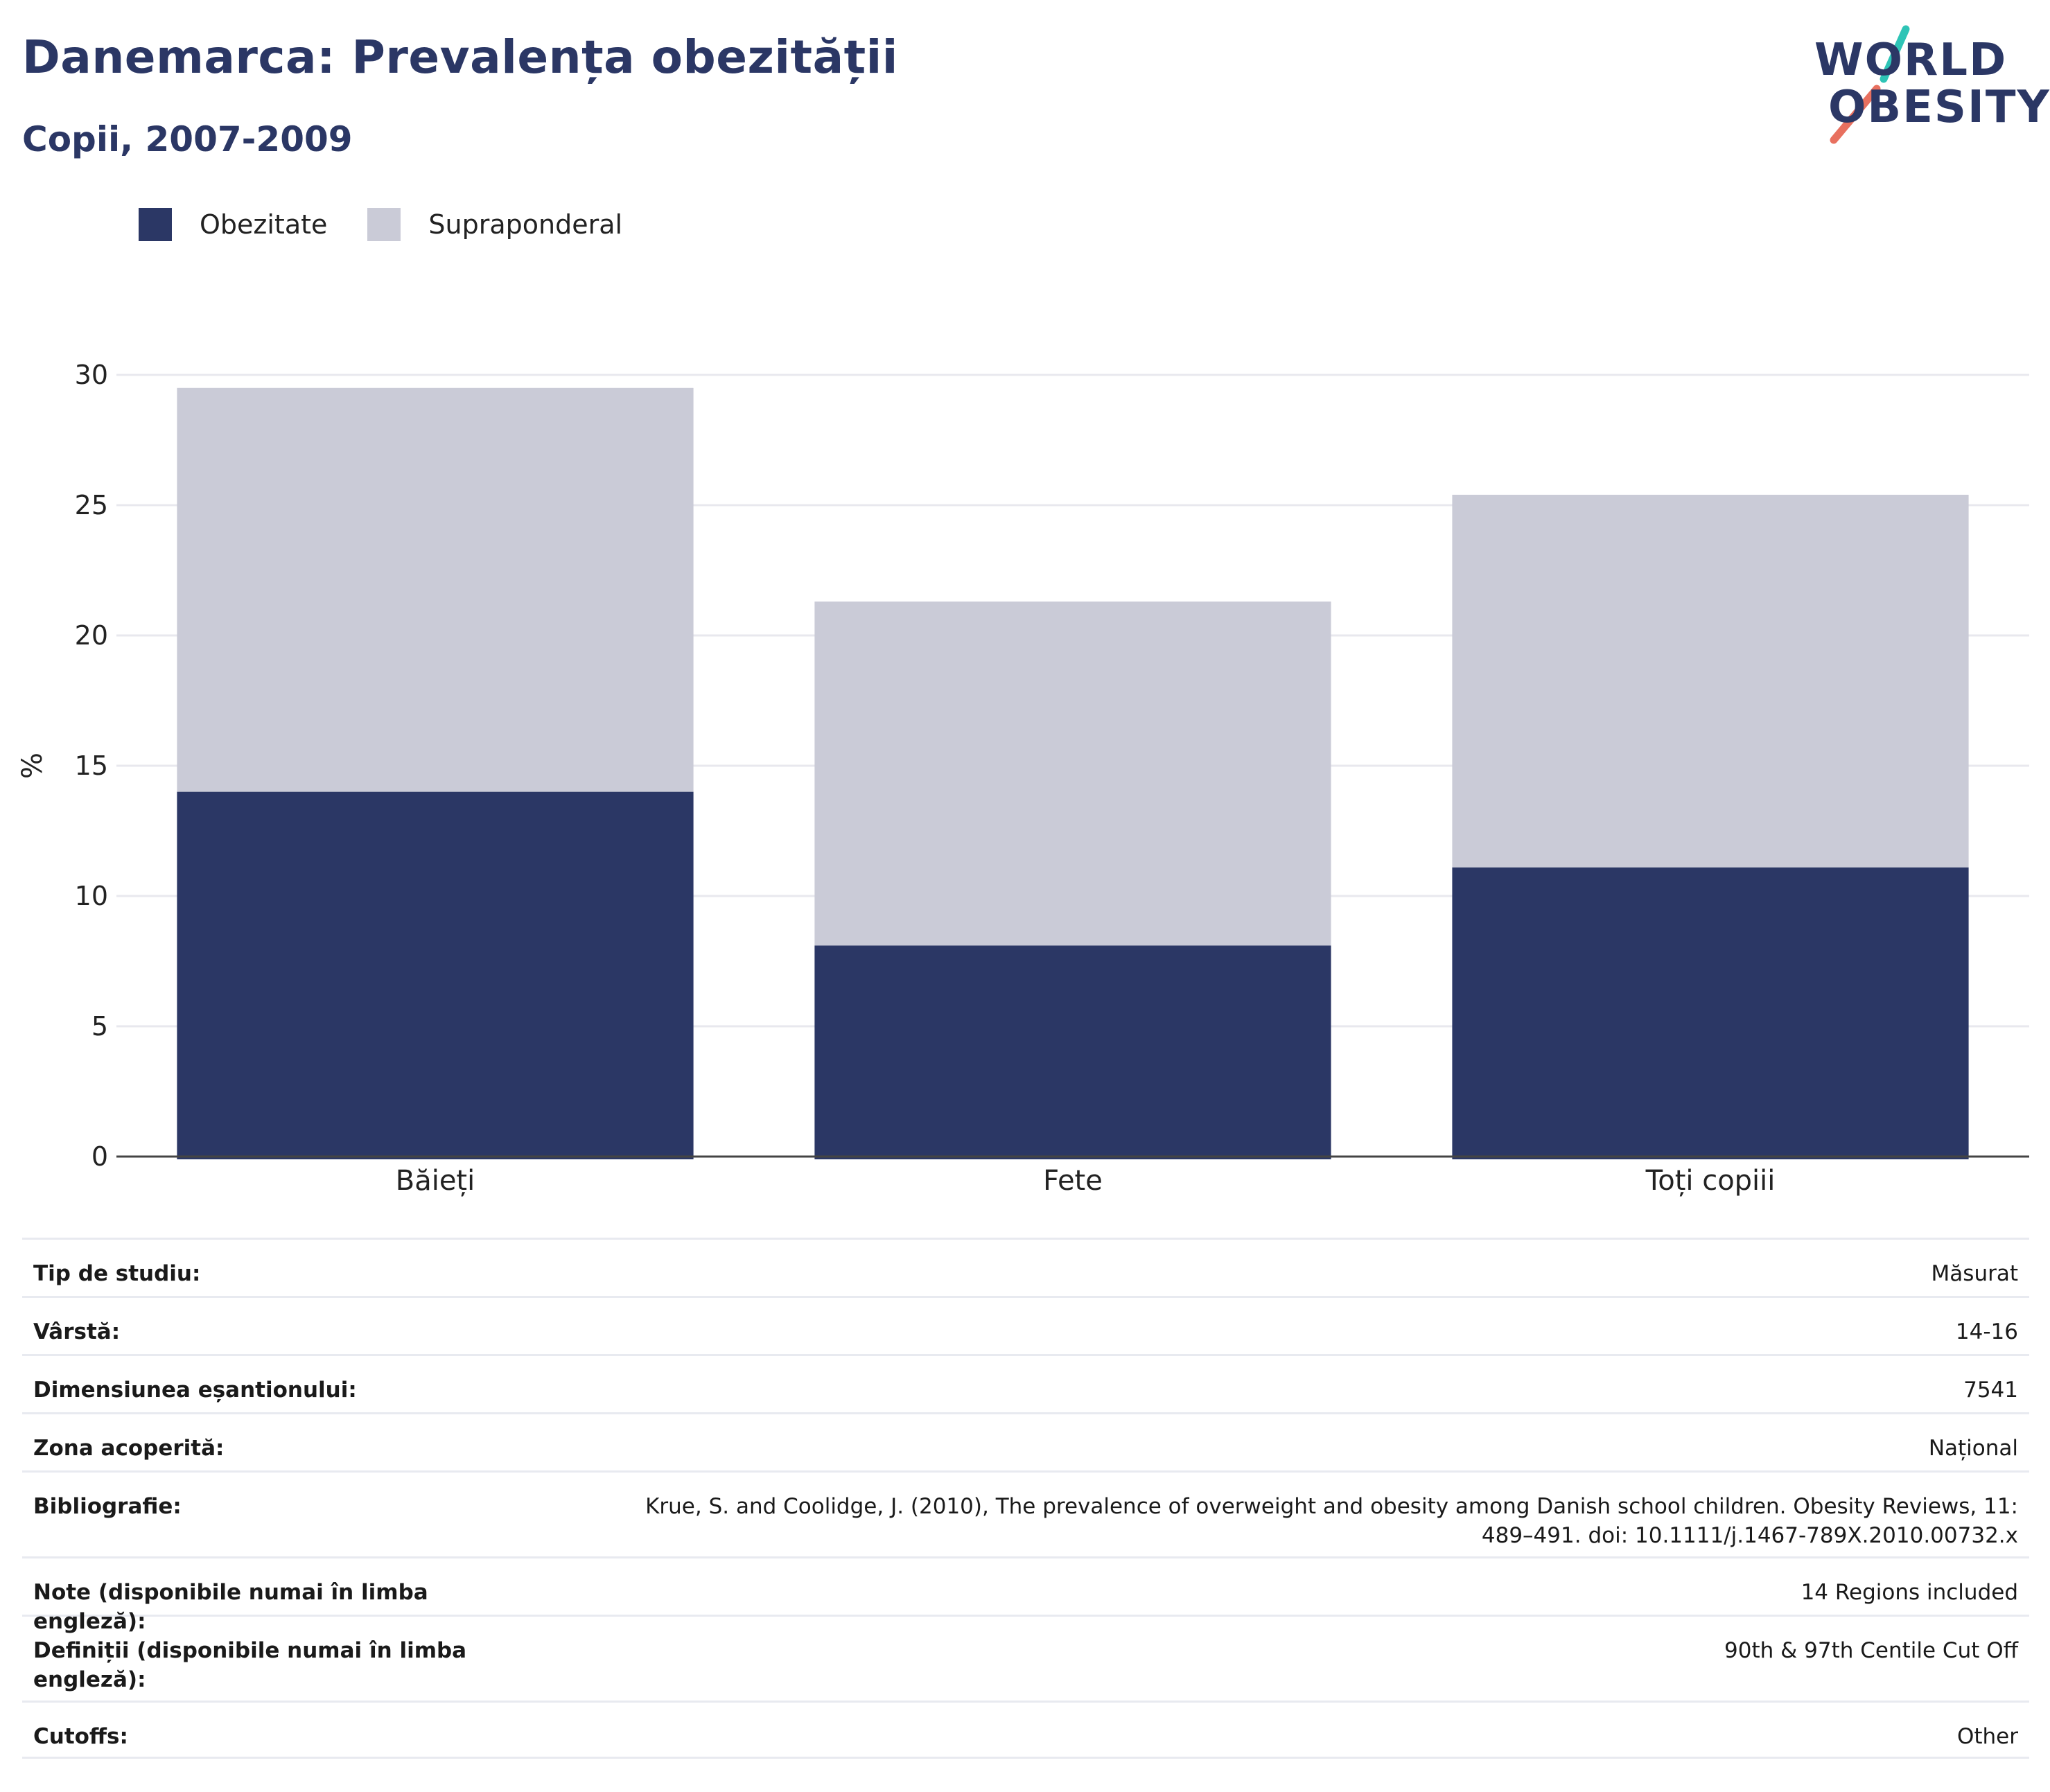  Describe the element at coordinates (1025, 1267) in the screenshot. I see `info-row: Tip de studiu: Măsurat` at that location.